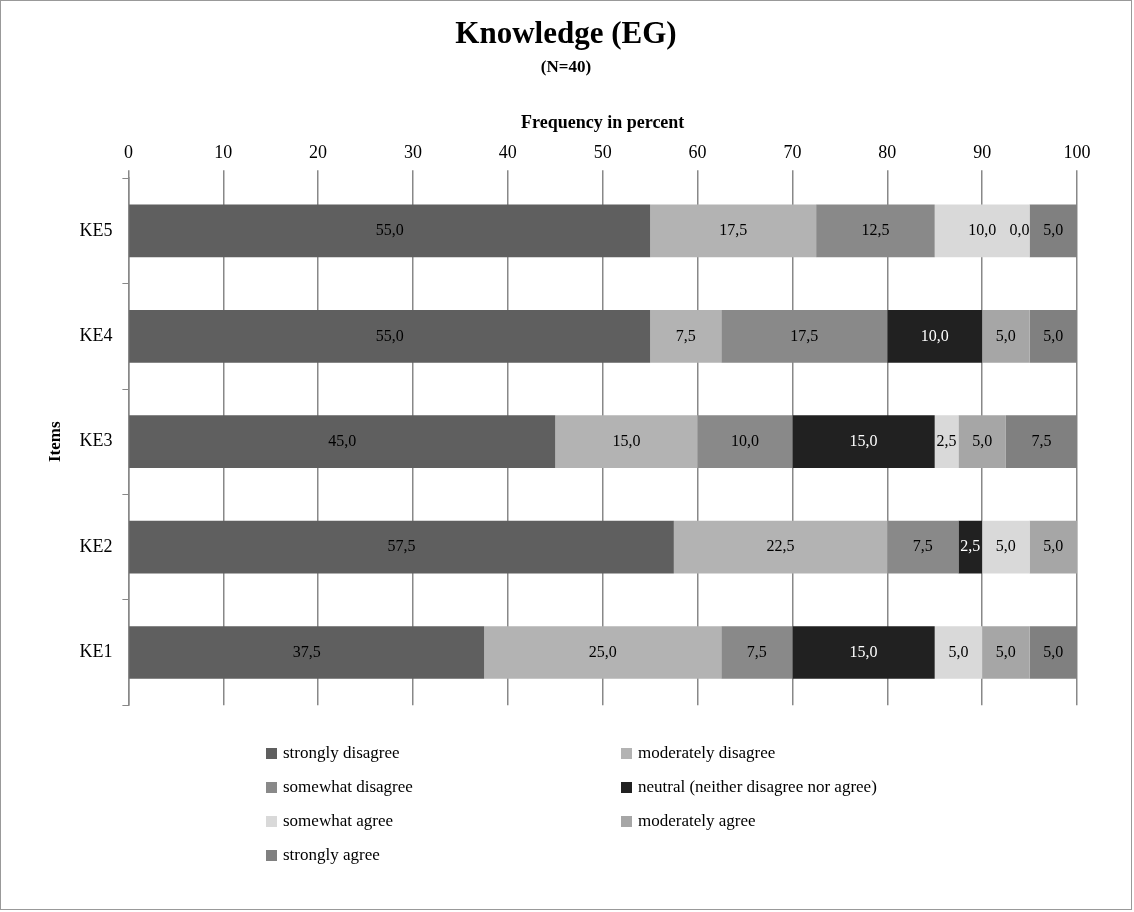  I want to click on data-label: 57,5, so click(401, 546).